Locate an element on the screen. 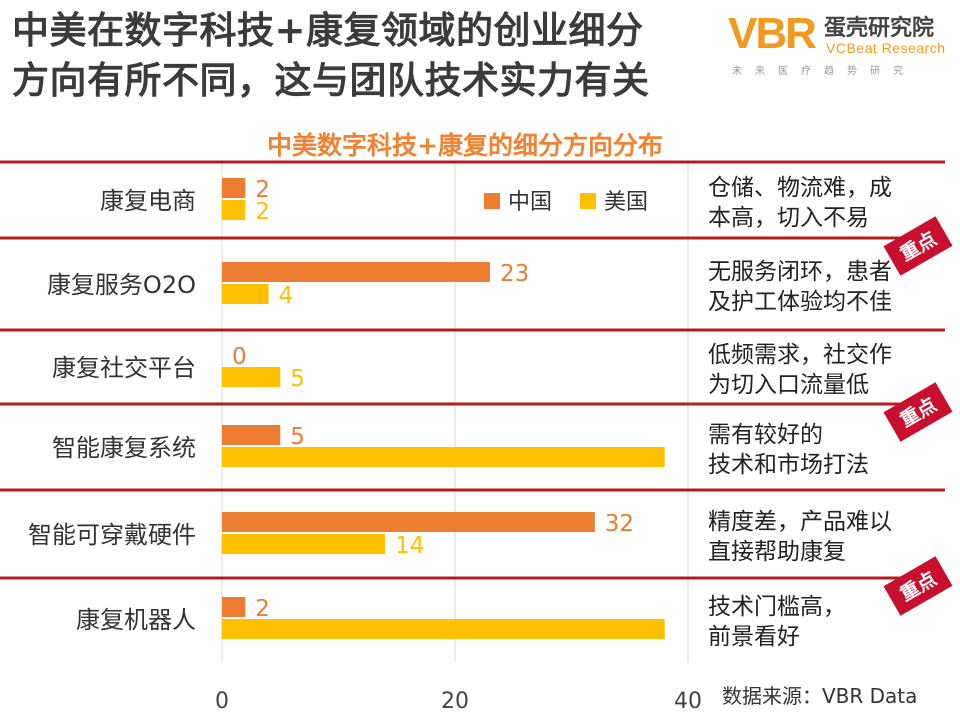  vbr-logo: VBR 蛋壳研究院 VCBeat Research 未来医疗趋势研究 is located at coordinates (842, 43).